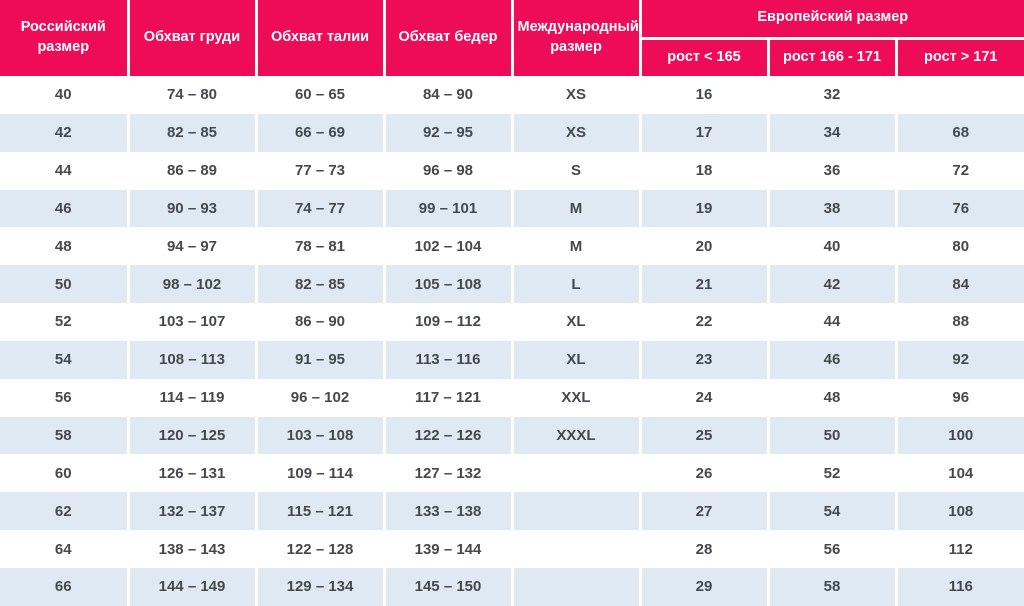 The height and width of the screenshot is (606, 1024). I want to click on table-row: 46 90 – 93 74 – 77 99 – 101 M 19 38 76, so click(512, 208).